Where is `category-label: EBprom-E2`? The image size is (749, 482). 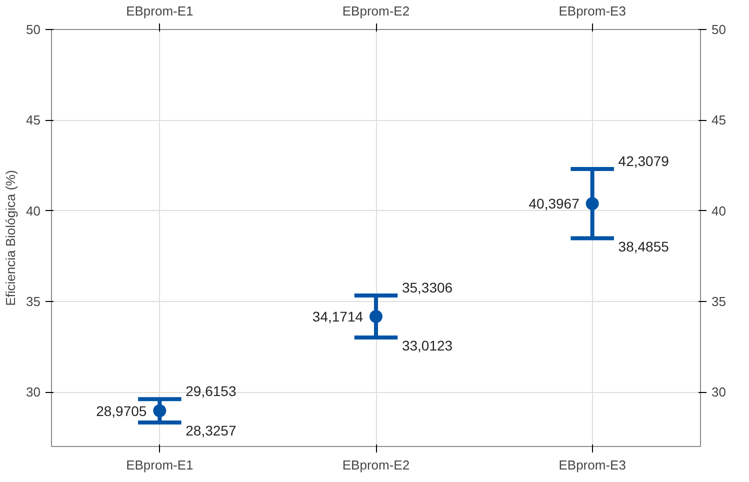 category-label: EBprom-E2 is located at coordinates (376, 11).